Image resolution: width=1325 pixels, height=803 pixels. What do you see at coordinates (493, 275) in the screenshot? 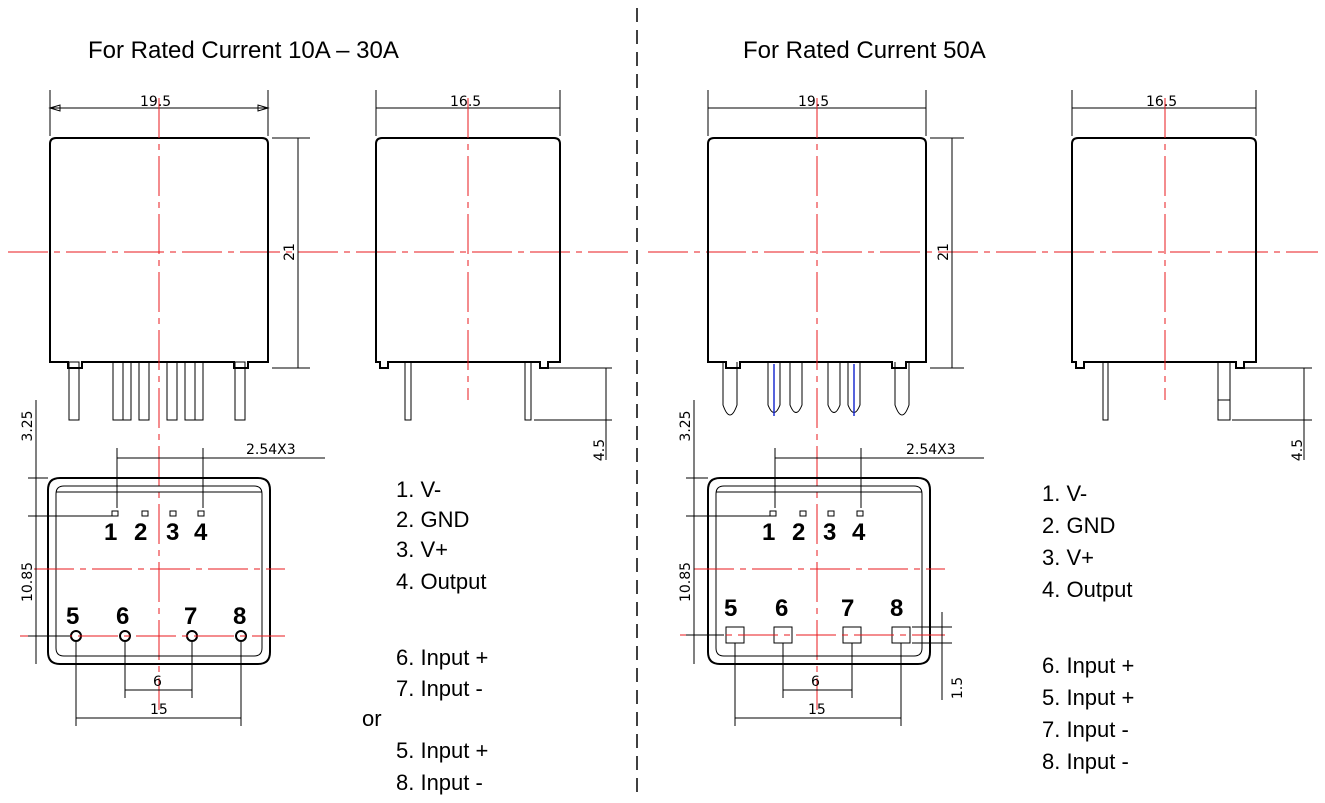
I see `left-side-view: 16.5 4.5` at bounding box center [493, 275].